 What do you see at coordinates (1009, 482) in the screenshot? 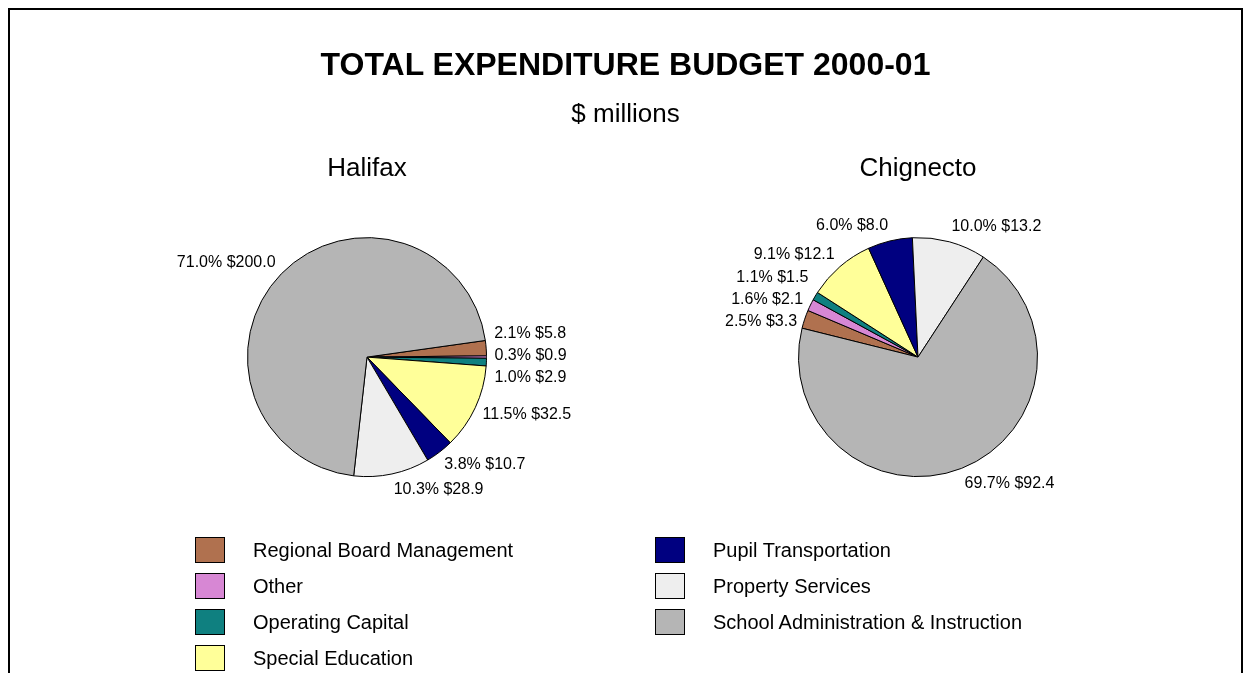
I see `data-label: 69.7% $92.4` at bounding box center [1009, 482].